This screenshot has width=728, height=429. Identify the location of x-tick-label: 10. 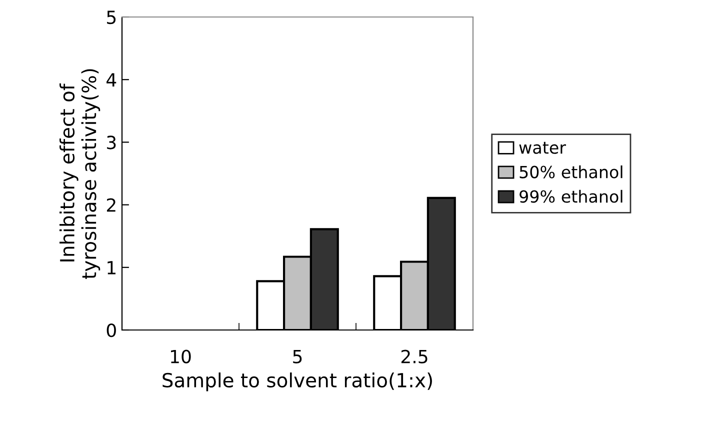
(180, 357).